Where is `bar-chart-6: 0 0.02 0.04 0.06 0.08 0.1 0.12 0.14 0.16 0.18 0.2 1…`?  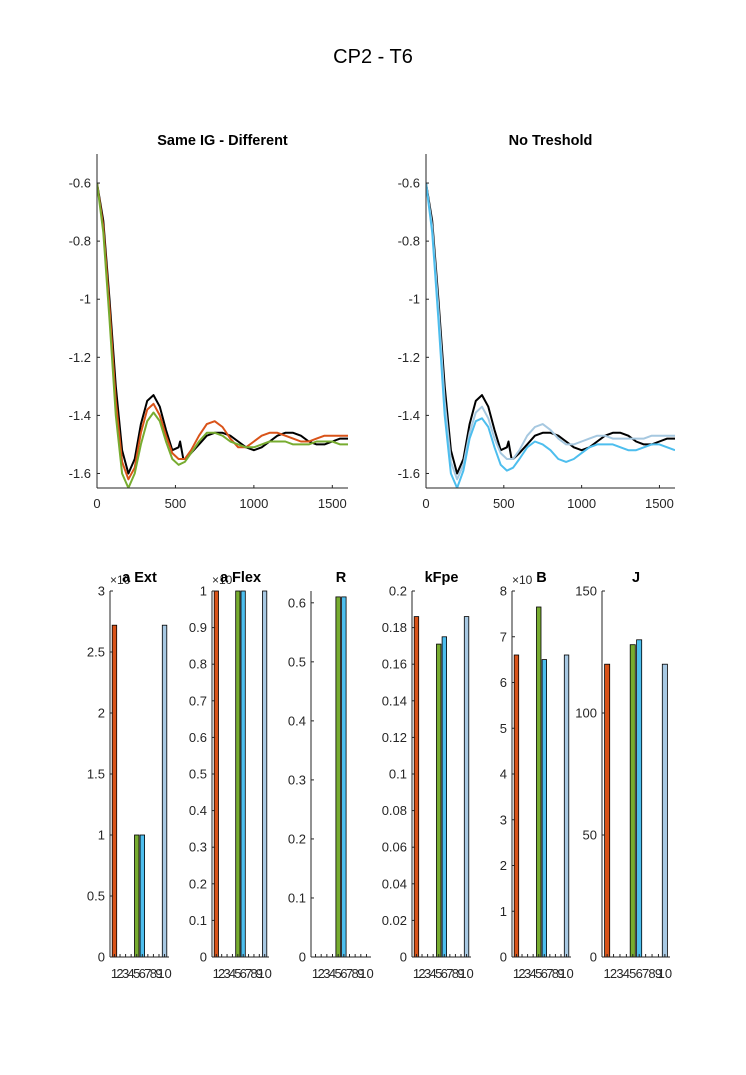 bar-chart-6: 0 0.02 0.04 0.06 0.08 0.1 0.12 0.14 0.16 0.18 0.2 1… is located at coordinates (428, 775).